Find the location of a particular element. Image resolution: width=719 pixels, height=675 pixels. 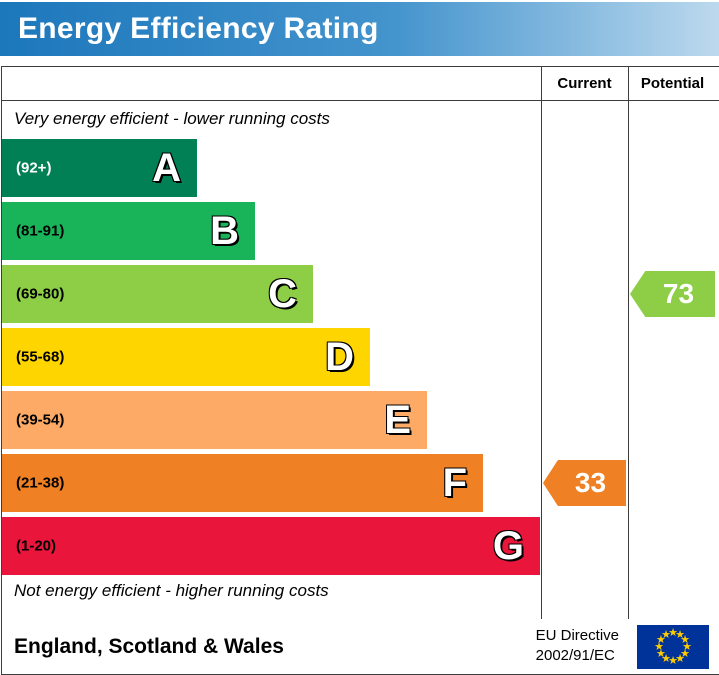

band-range-f: (21-38) is located at coordinates (40, 483).